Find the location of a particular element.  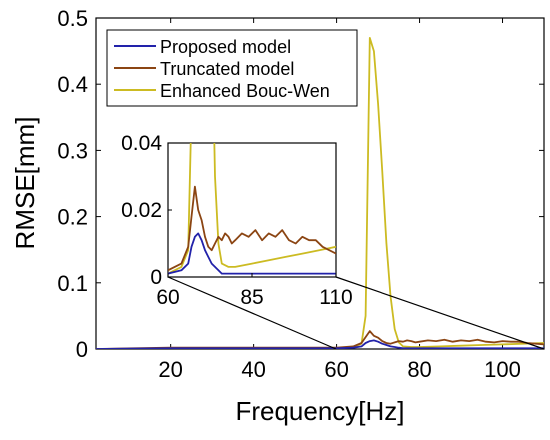

y-tick-label: 0.5 is located at coordinates (72, 18).